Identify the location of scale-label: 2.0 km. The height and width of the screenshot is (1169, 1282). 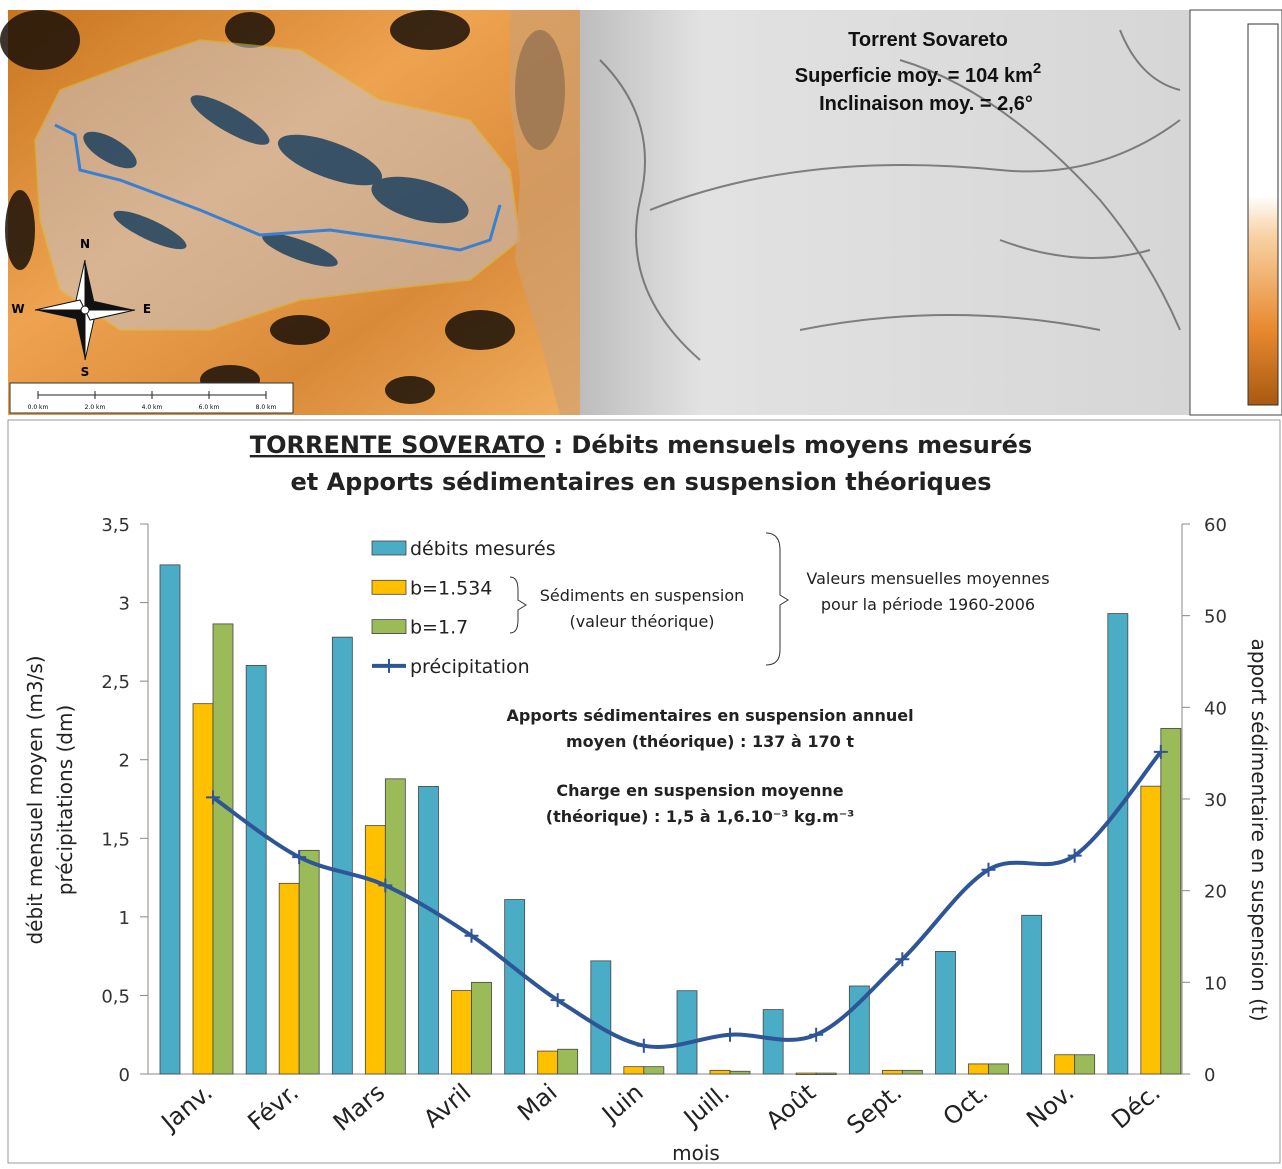
(95, 407).